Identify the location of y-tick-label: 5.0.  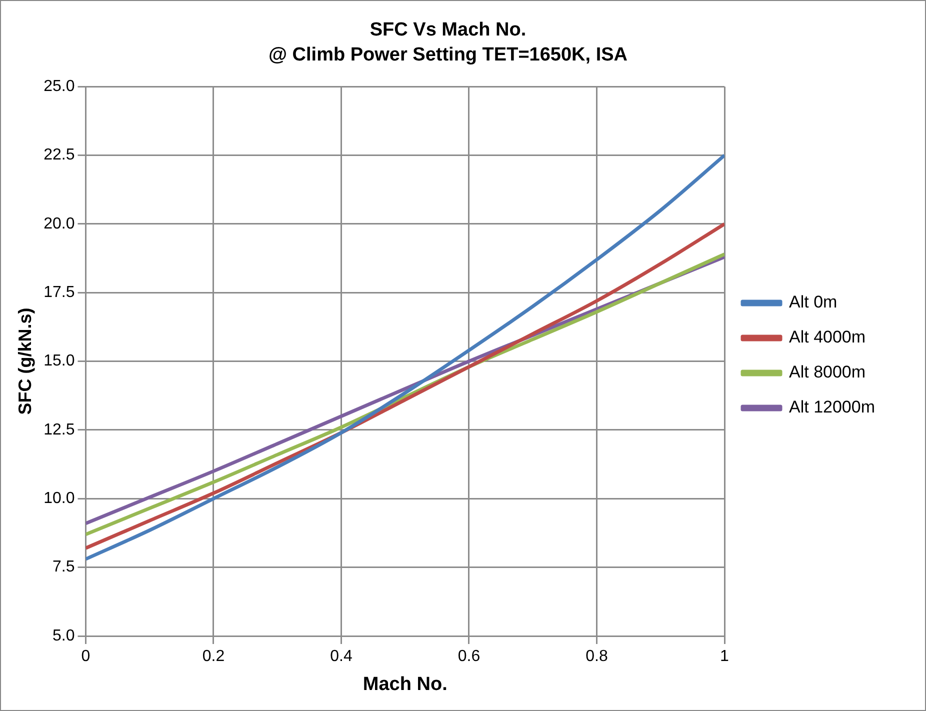
(63, 635).